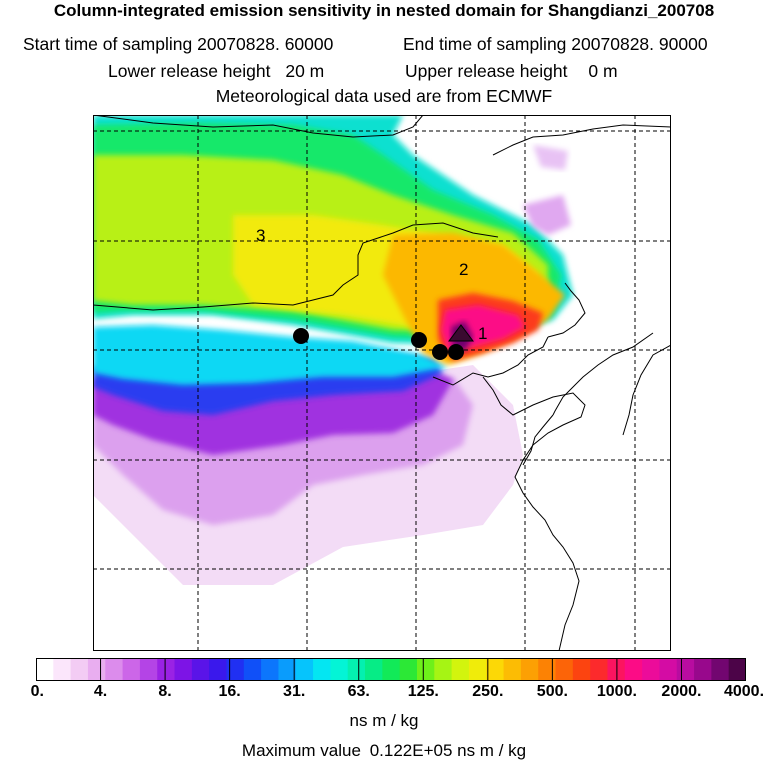 Image resolution: width=768 pixels, height=768 pixels. I want to click on cluster-label-3: 3, so click(260, 235).